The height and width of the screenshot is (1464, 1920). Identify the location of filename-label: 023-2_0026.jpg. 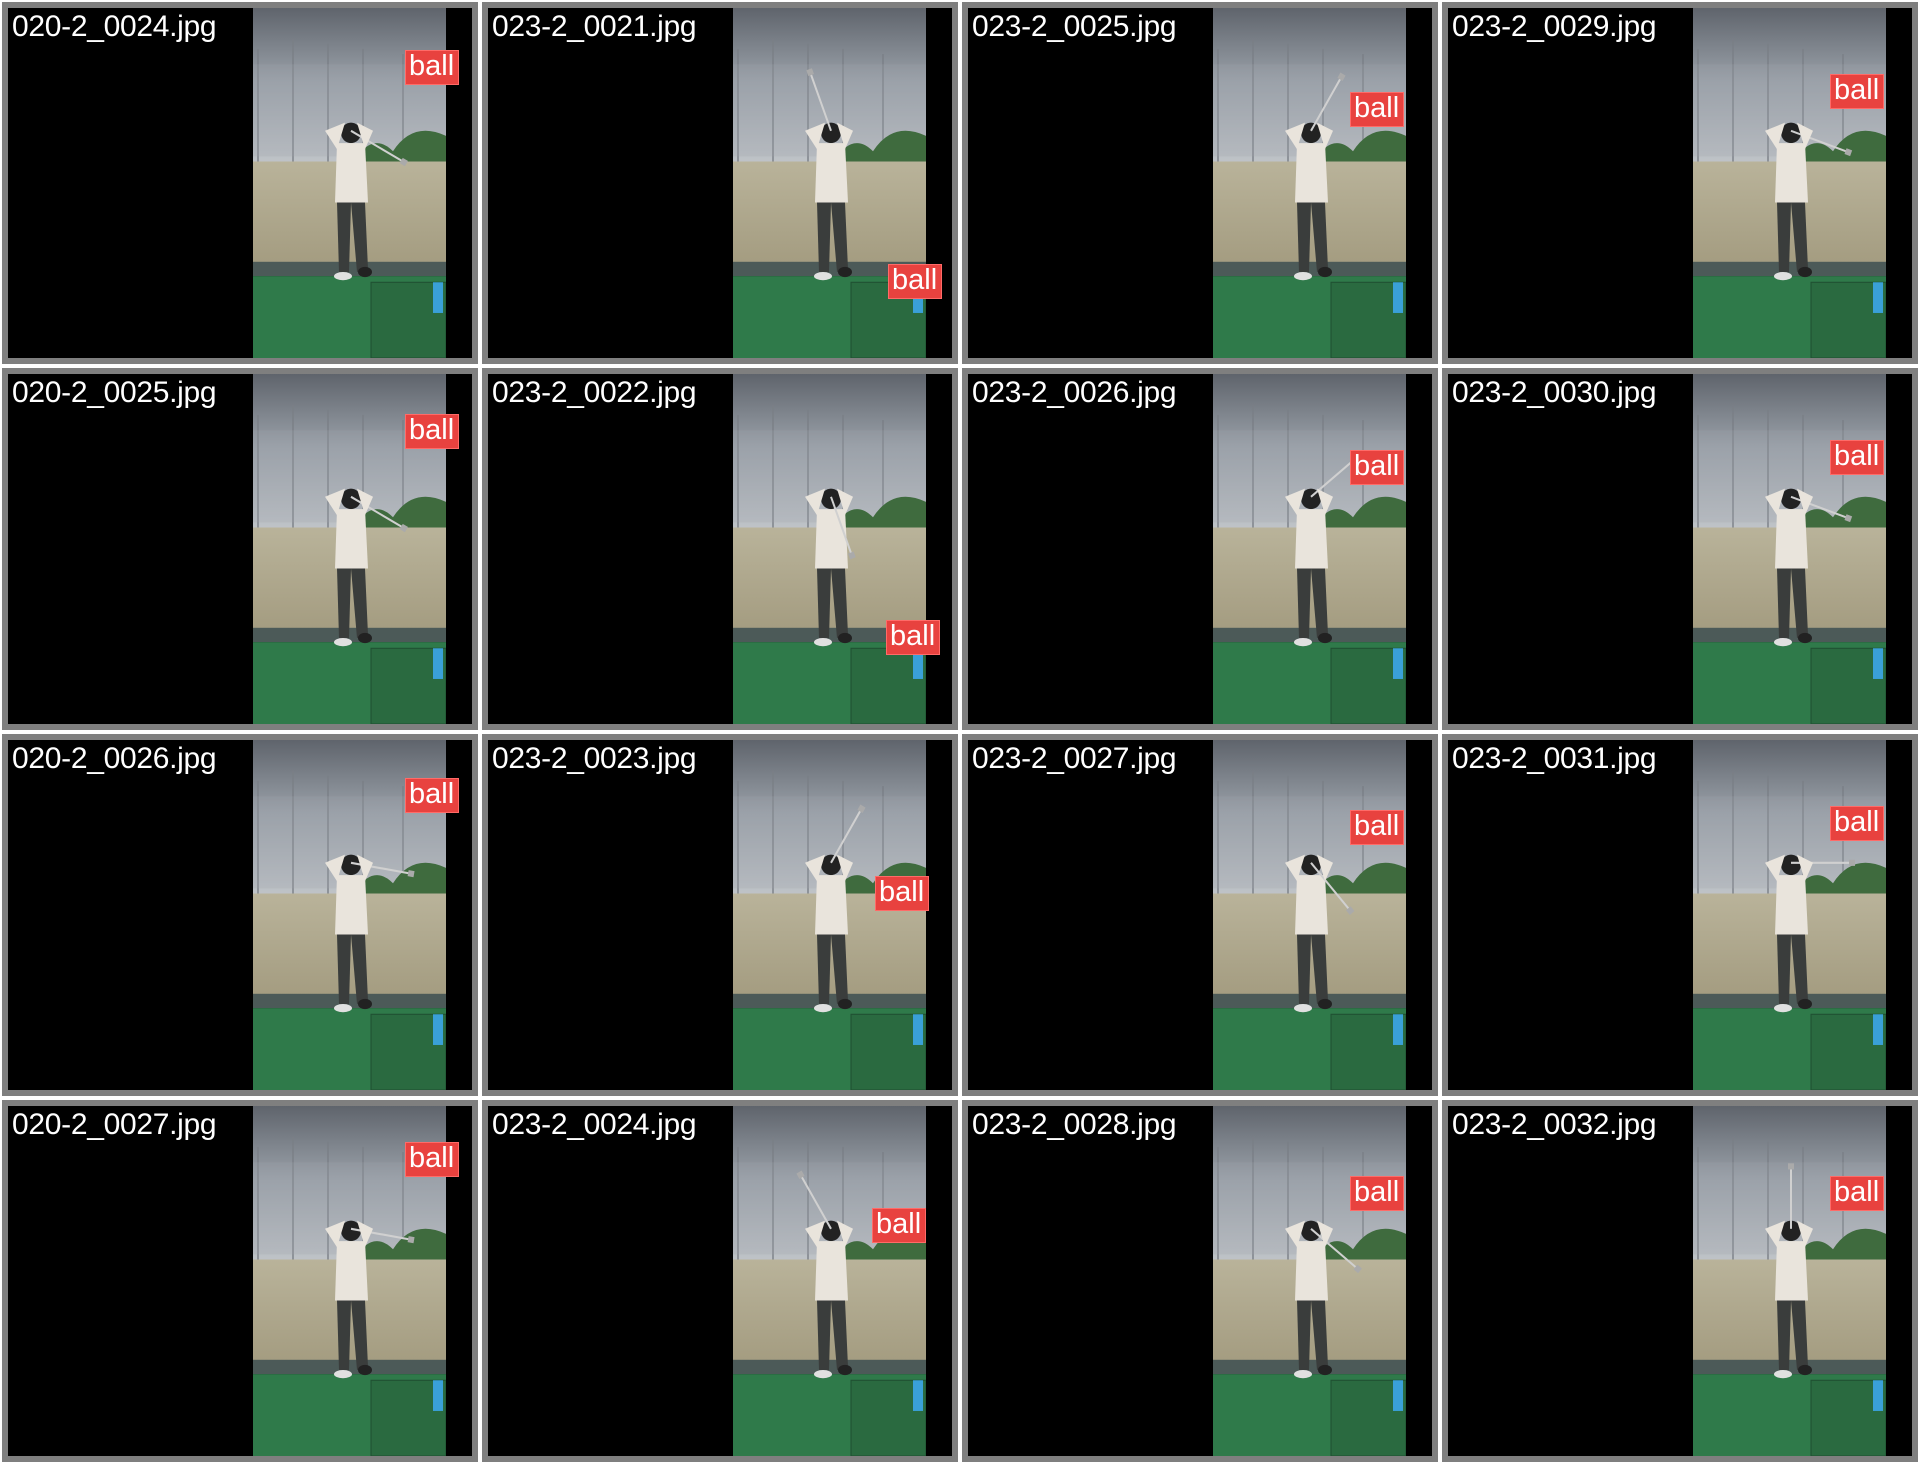
(1074, 392).